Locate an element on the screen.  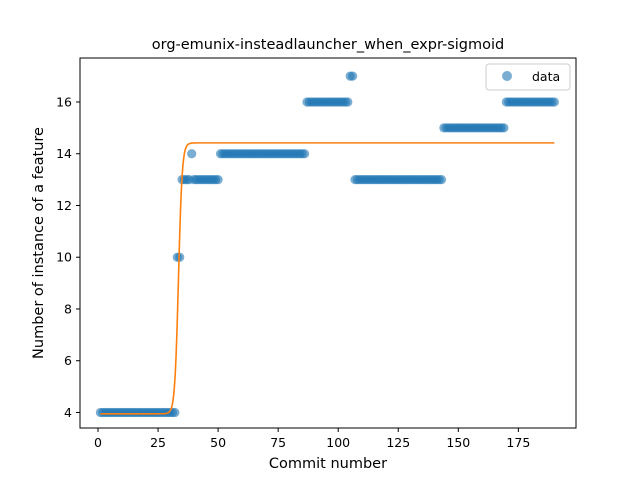
x-tick-label: 75 is located at coordinates (278, 442).